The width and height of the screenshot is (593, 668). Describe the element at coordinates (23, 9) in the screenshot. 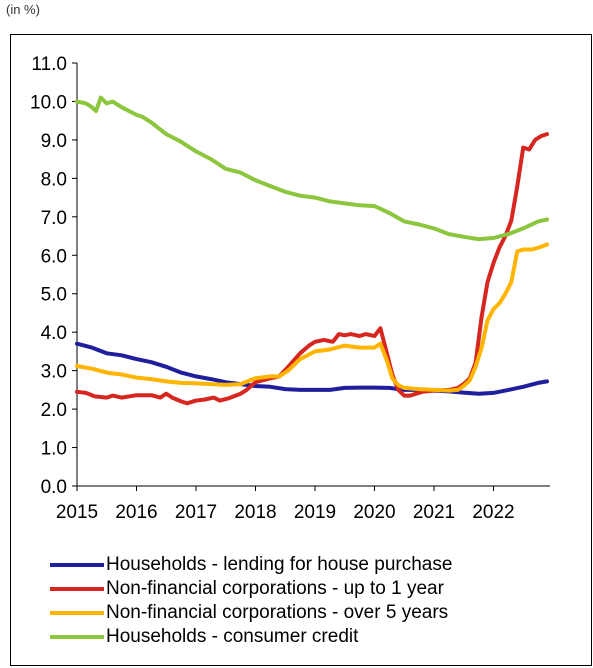

I see `unit-label: (in %)` at that location.